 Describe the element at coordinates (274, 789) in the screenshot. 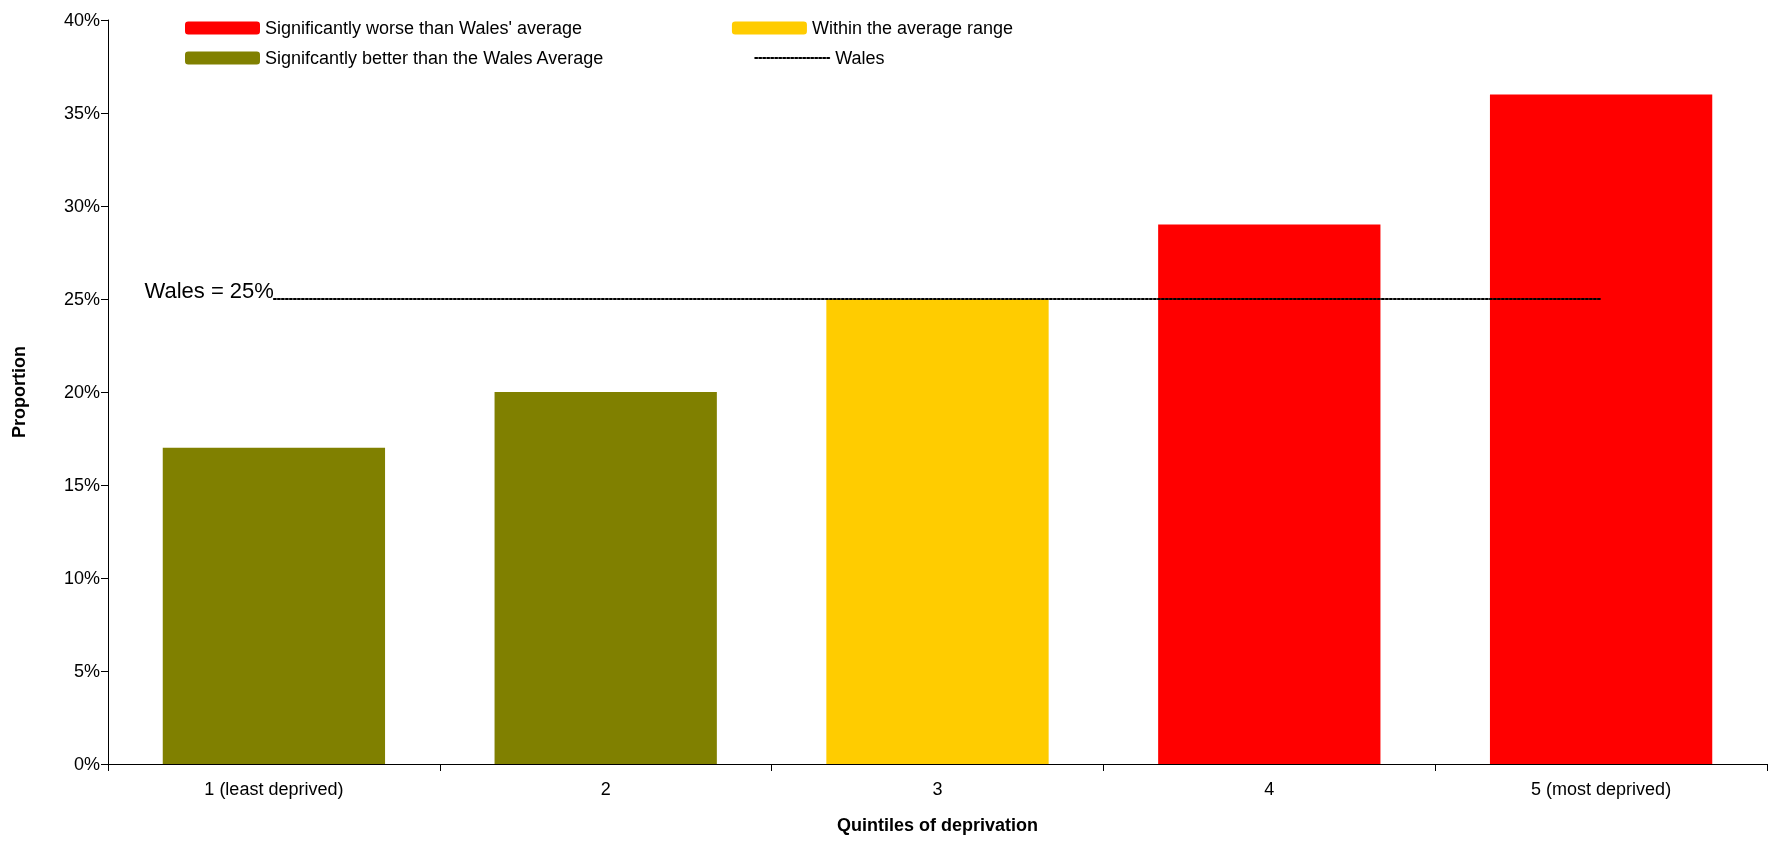

I see `x-tick-label: 1 (least deprived)` at that location.